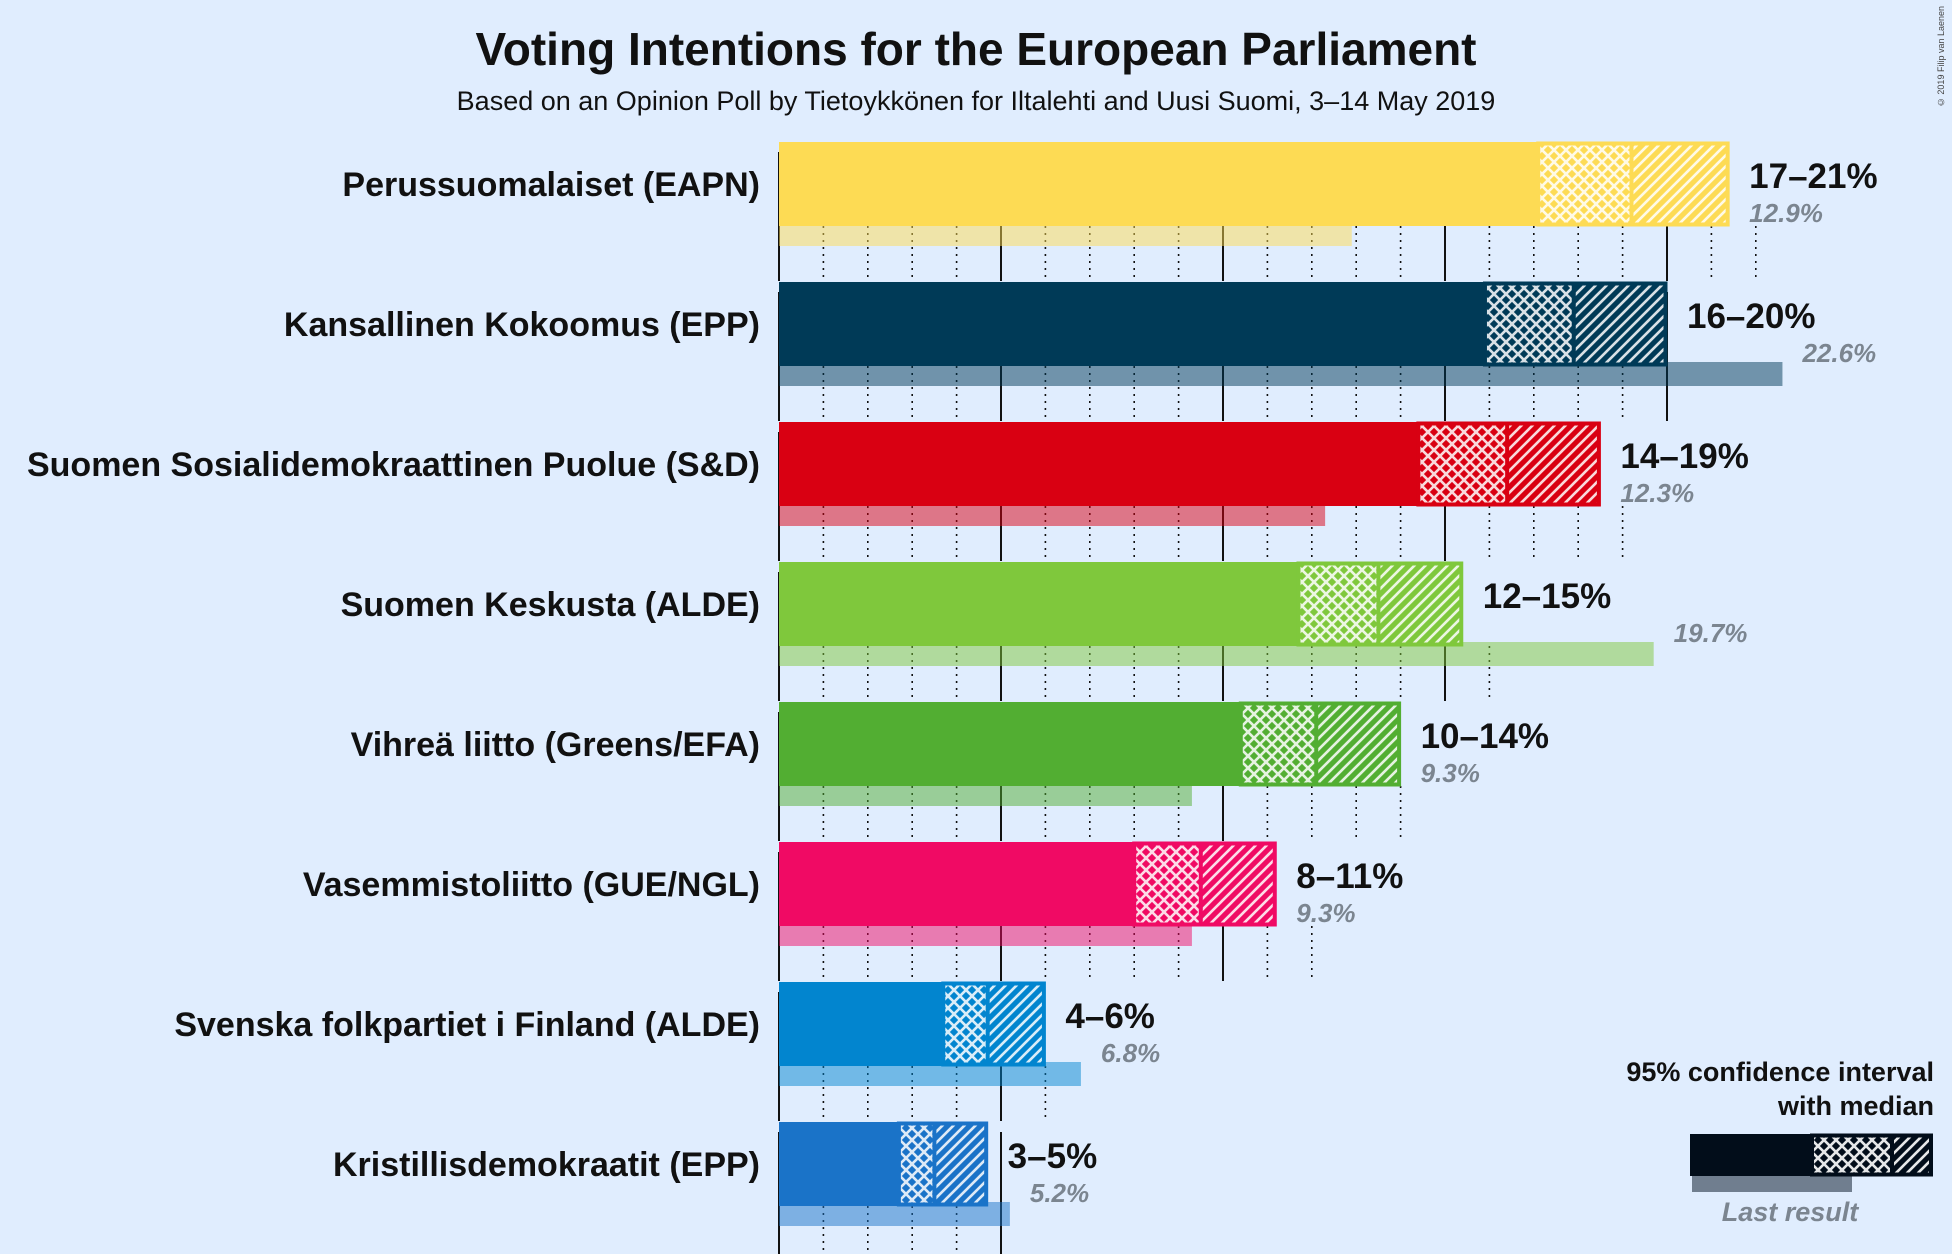  What do you see at coordinates (1855, 1106) in the screenshot?
I see `legend-title-line2: with median` at bounding box center [1855, 1106].